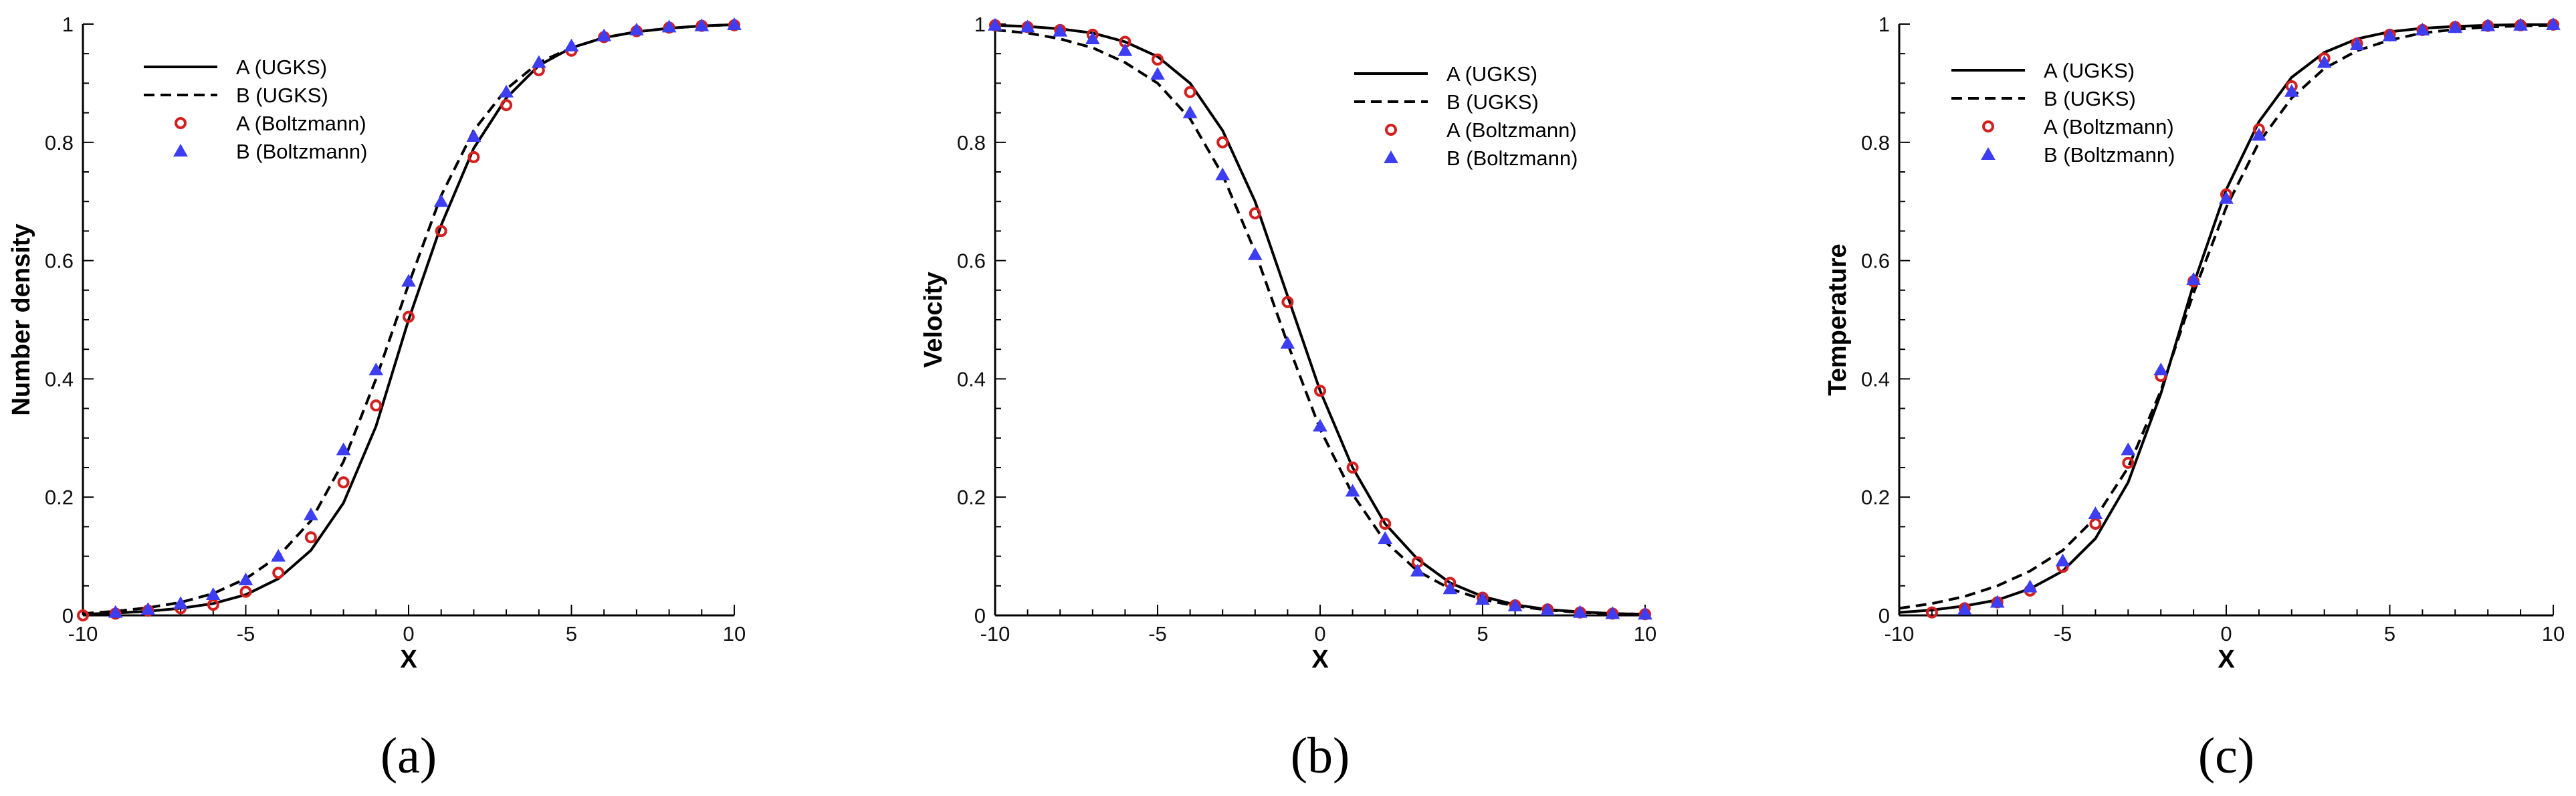 The width and height of the screenshot is (2576, 796). I want to click on y-tick-label: 0.6, so click(60, 261).